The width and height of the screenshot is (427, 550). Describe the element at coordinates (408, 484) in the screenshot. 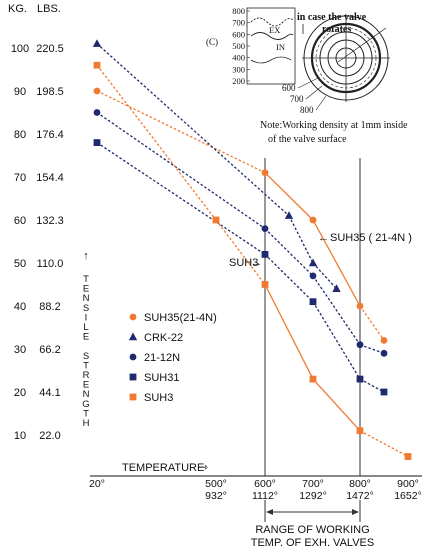

I see `x-tick-celsius: 900°` at that location.